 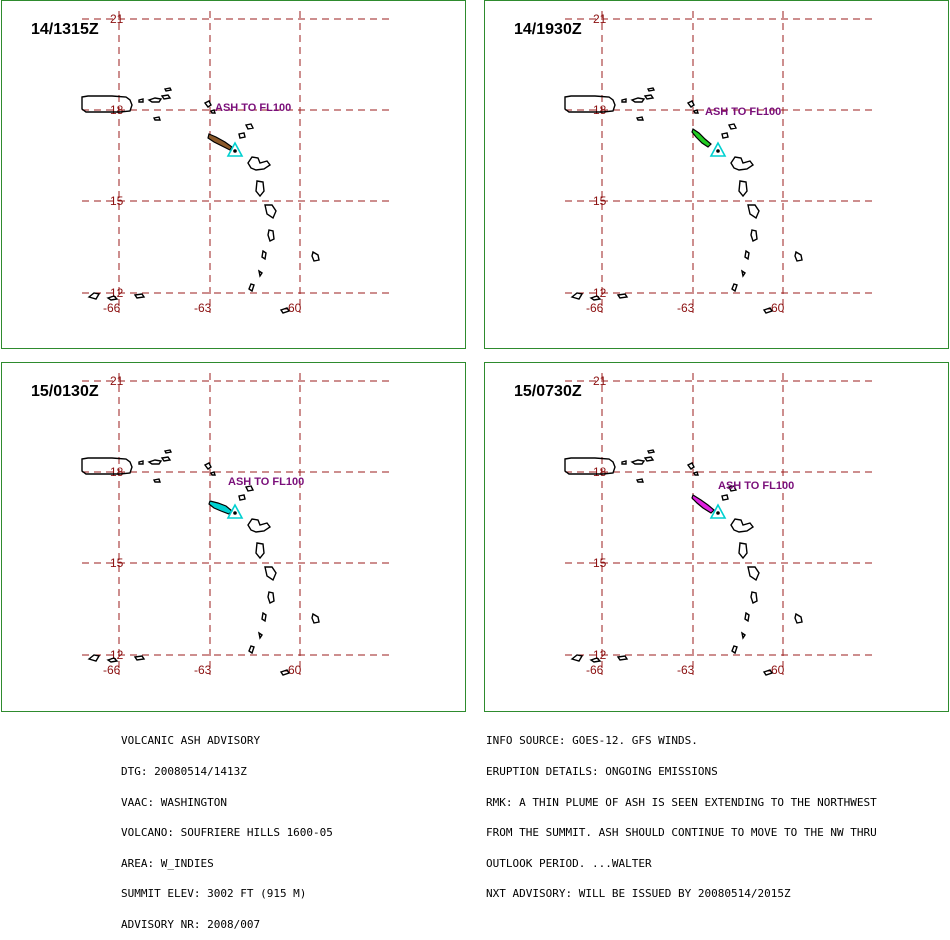 I want to click on panel-time-label: 15/0130Z, so click(x=65, y=391).